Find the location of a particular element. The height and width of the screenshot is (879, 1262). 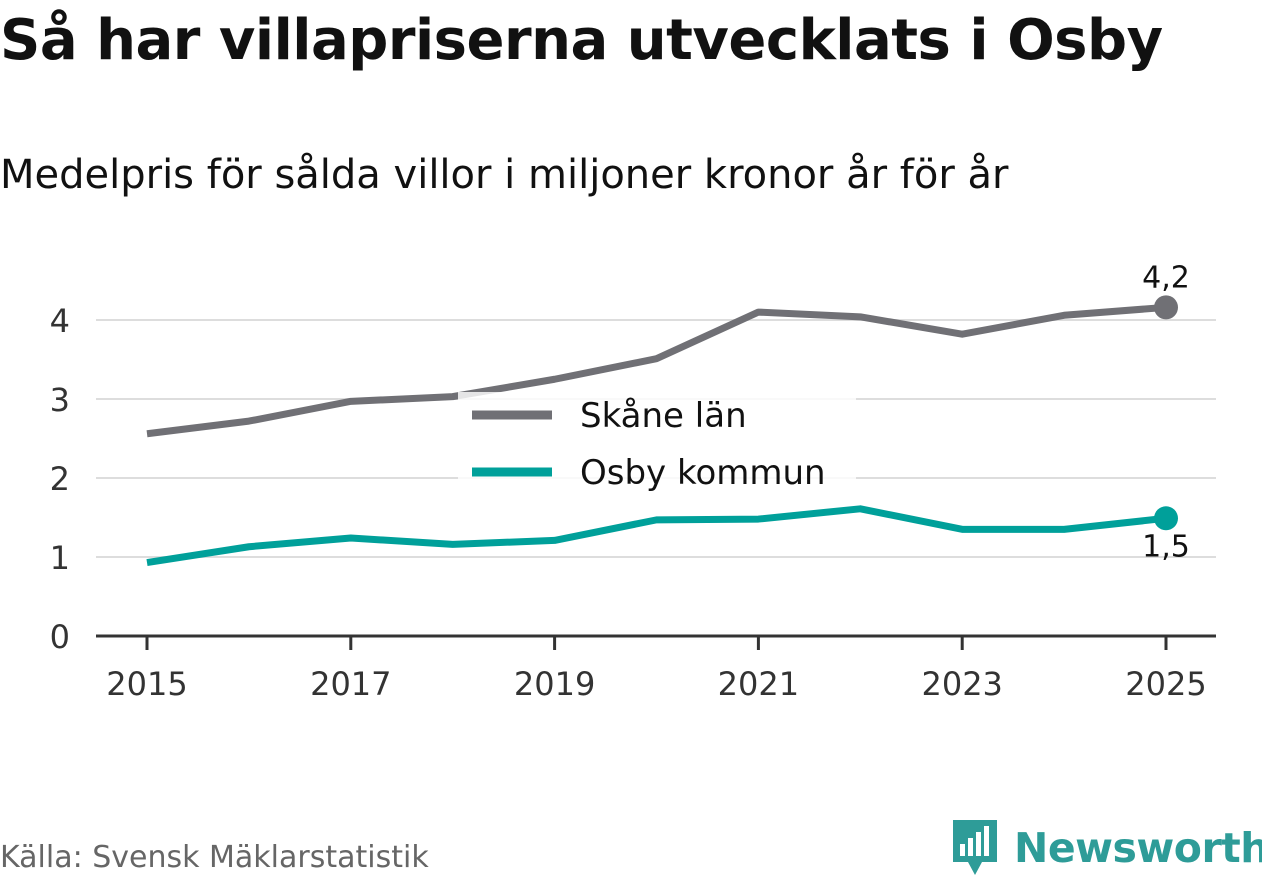

y-tick-label-2: 2 is located at coordinates (60, 479).